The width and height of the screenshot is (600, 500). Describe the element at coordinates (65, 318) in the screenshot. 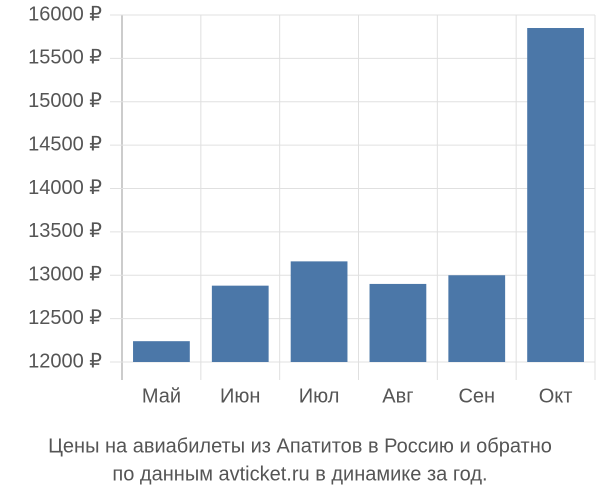

I see `y-tick-label: 12500 ₽` at that location.